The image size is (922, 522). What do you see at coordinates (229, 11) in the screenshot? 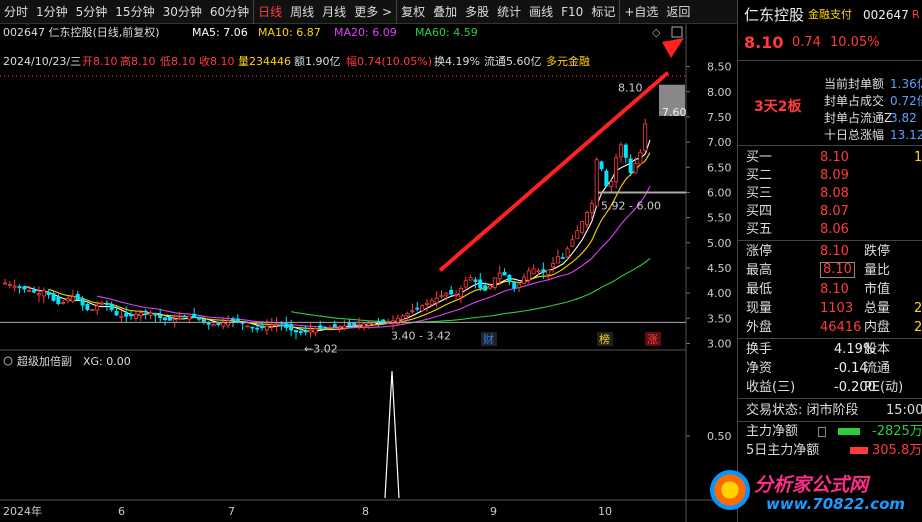
I see `toolbar-item-5: 60分钟` at bounding box center [229, 11].